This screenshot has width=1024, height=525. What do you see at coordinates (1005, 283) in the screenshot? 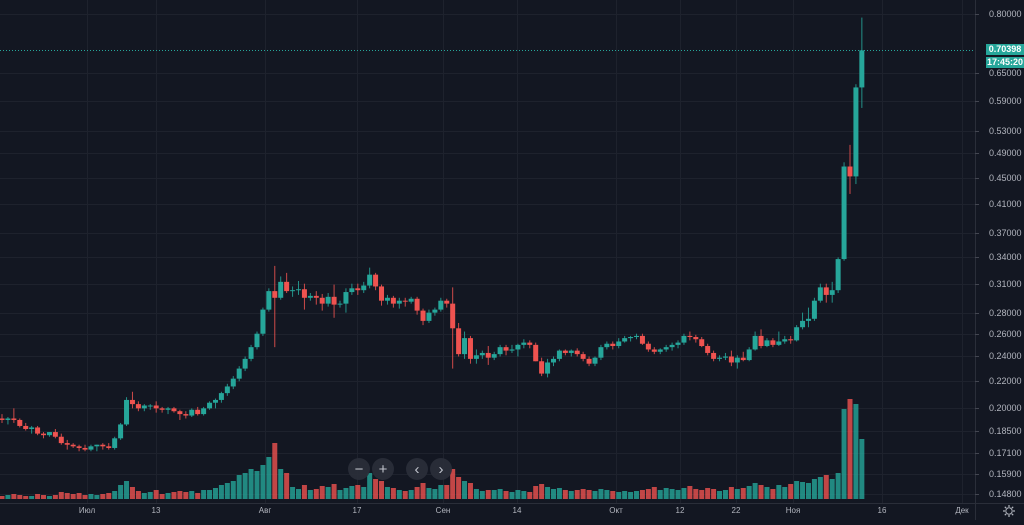
I see `price-tick-label: 0.31000` at bounding box center [1005, 283].